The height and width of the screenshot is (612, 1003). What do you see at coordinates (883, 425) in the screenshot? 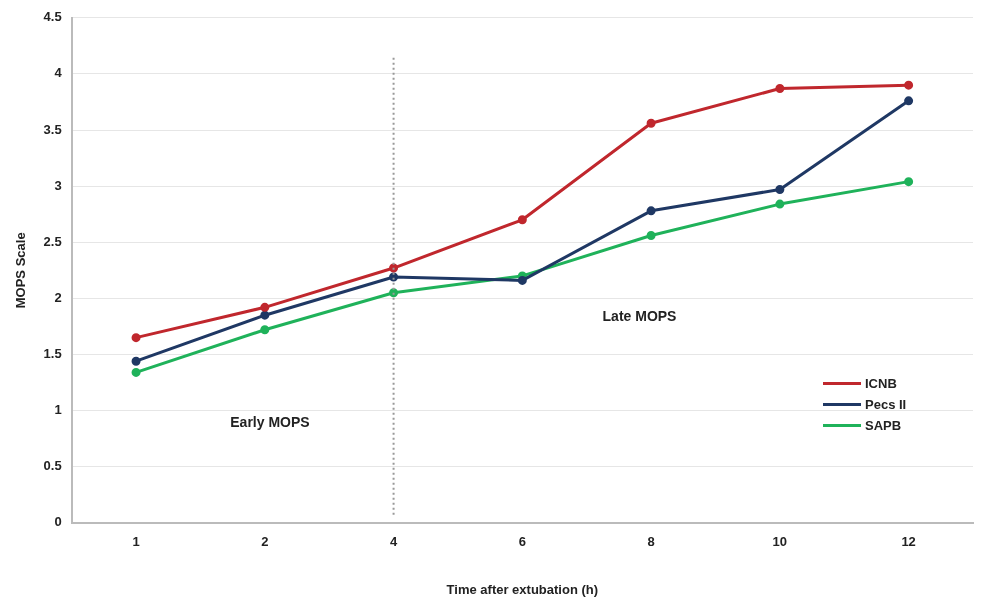
I see `legend-label: SAPB` at bounding box center [883, 425].